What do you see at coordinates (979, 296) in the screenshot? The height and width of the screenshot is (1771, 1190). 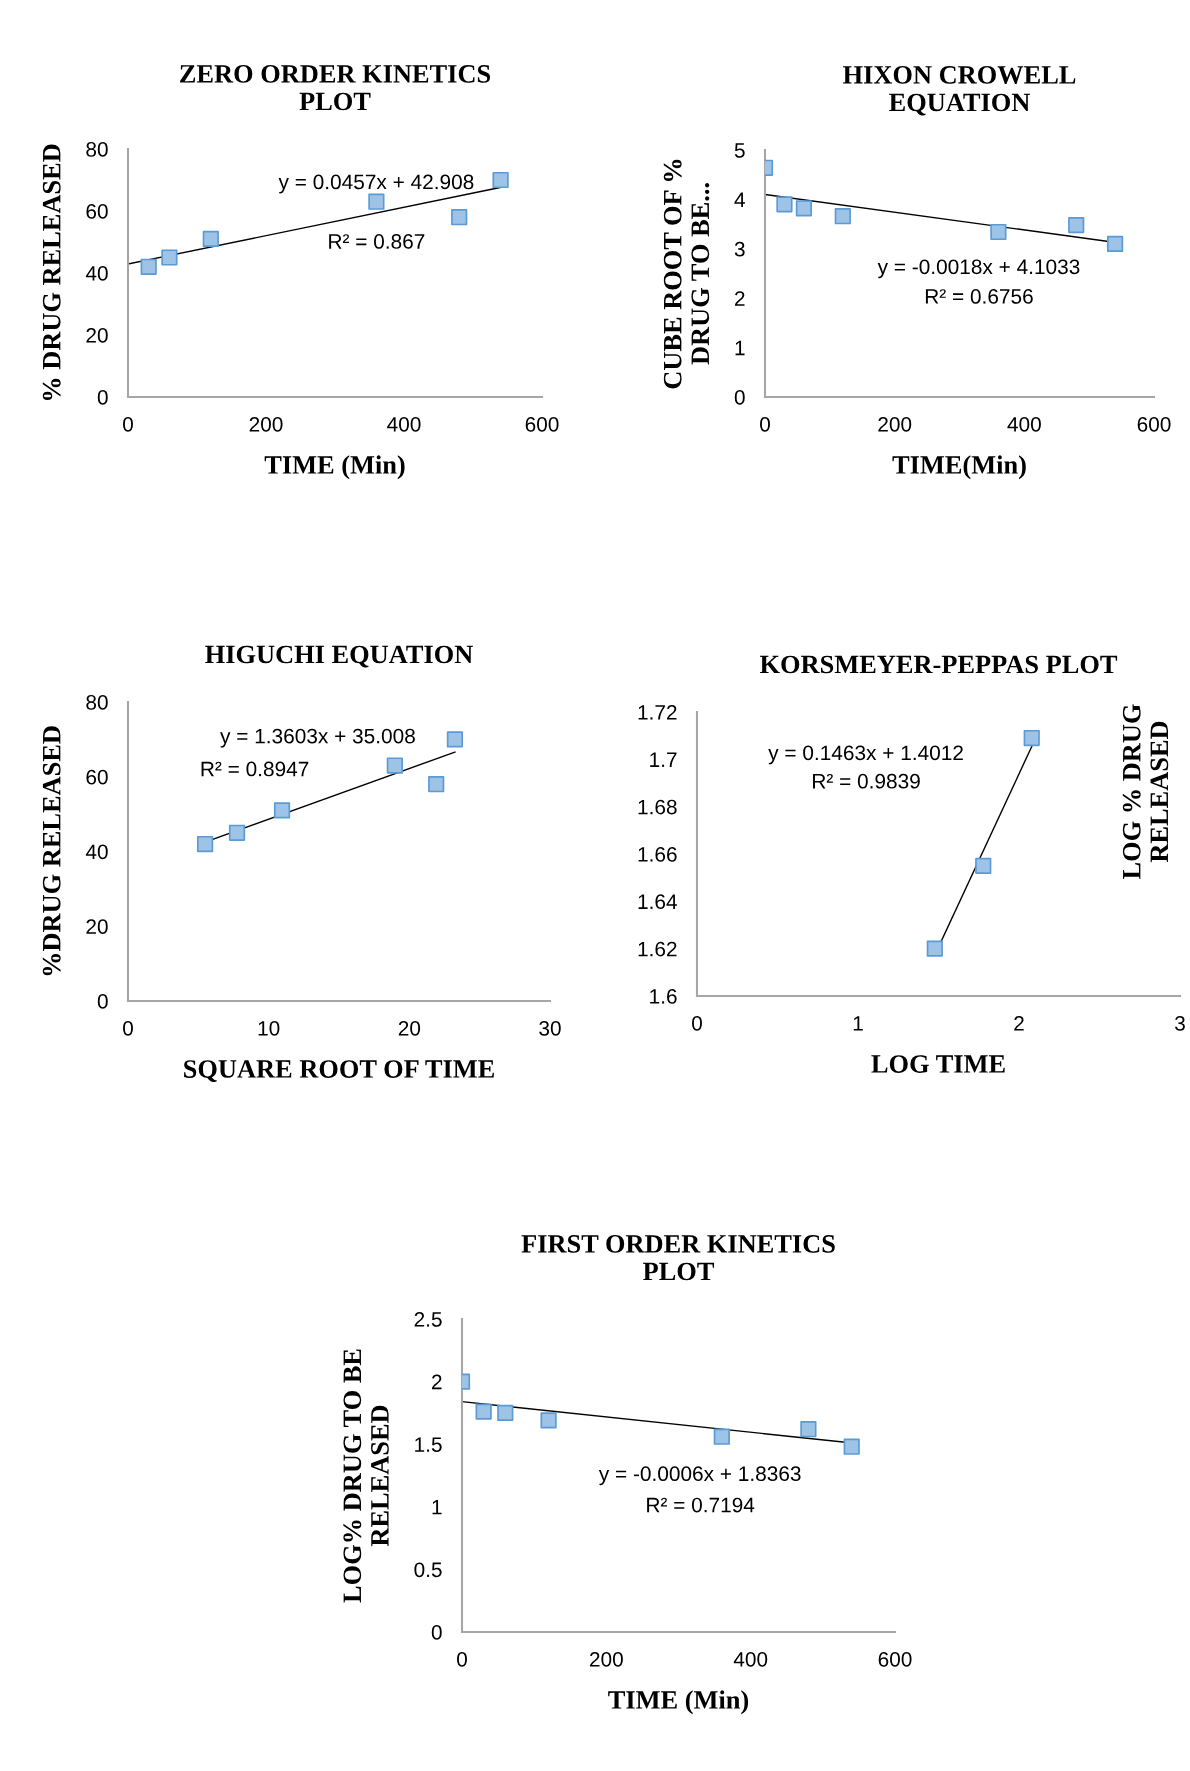 I see `annotation: R² = 0.6756` at bounding box center [979, 296].